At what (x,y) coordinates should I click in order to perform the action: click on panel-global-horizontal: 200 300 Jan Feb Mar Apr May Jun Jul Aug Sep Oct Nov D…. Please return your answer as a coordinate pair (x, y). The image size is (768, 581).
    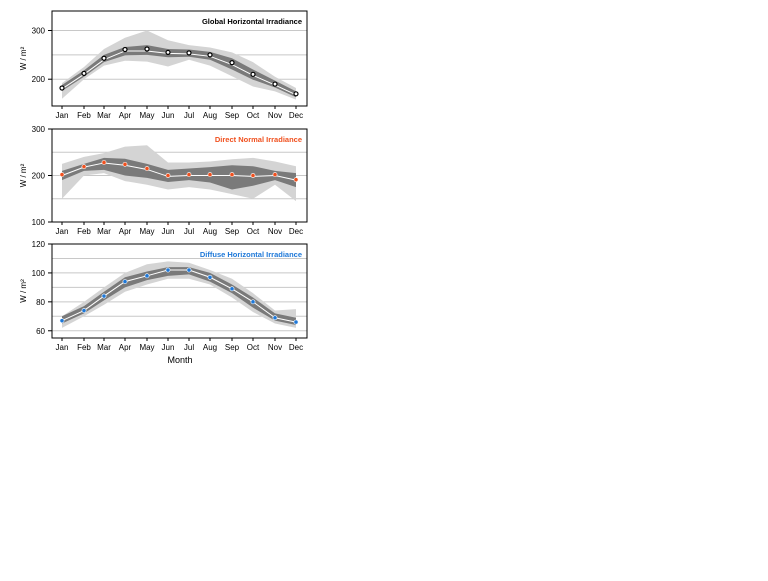
    Looking at the image, I should click on (163, 65).